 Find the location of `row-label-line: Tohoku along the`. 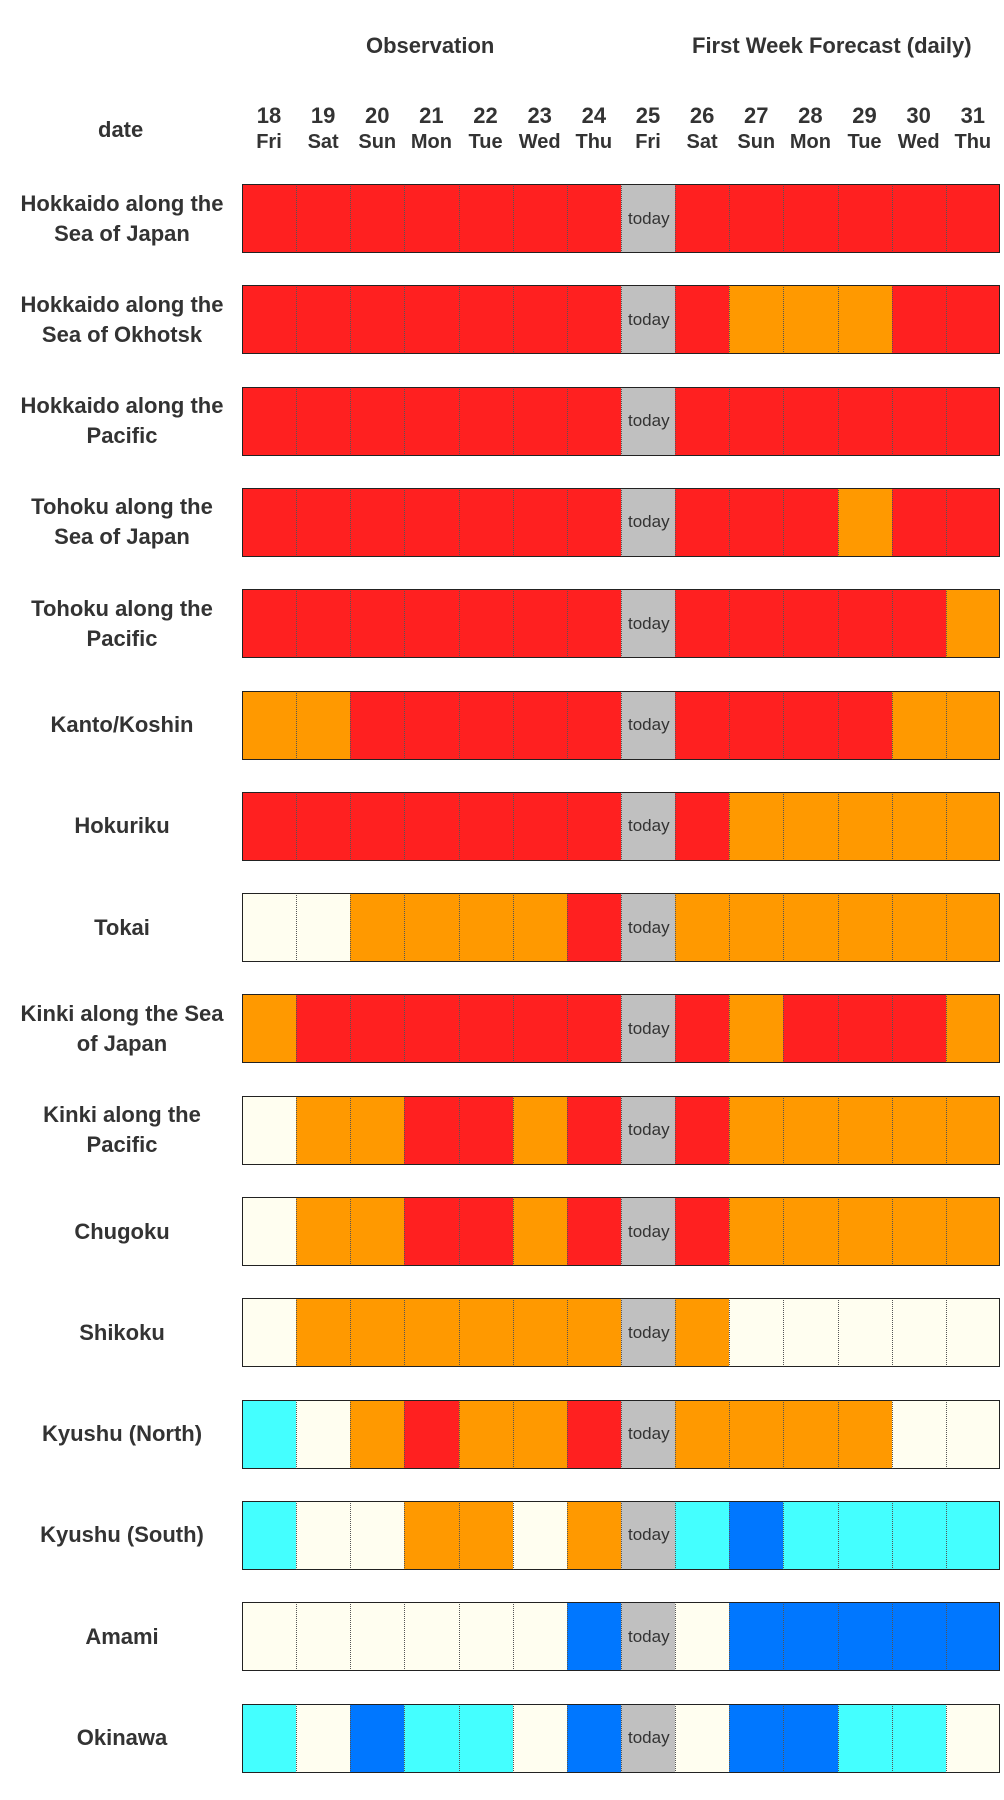

row-label-line: Tohoku along the is located at coordinates (122, 608).